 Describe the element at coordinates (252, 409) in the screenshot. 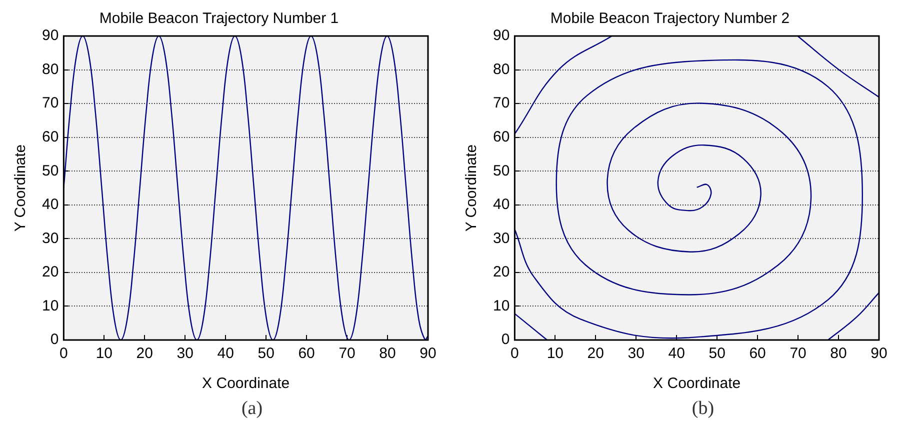

I see `text: (a)` at that location.